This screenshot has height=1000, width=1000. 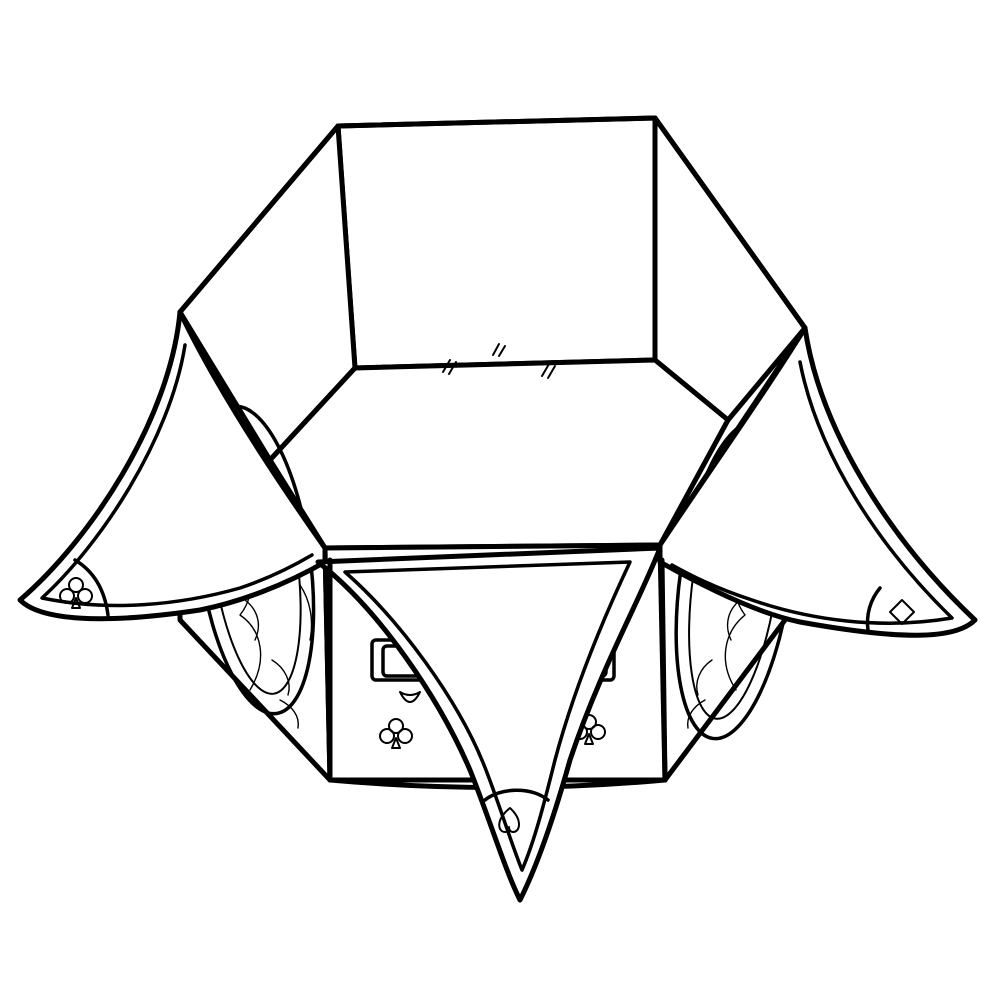 What do you see at coordinates (489, 724) in the screenshot?
I see `front-flap` at bounding box center [489, 724].